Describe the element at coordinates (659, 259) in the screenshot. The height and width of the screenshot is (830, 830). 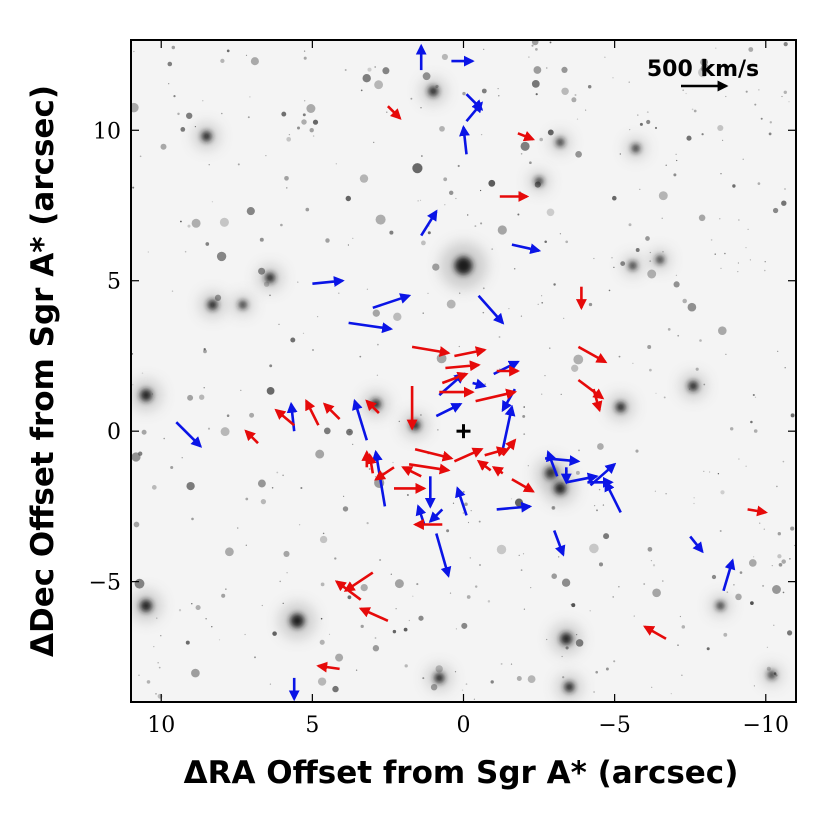
I see `bright-star` at that location.